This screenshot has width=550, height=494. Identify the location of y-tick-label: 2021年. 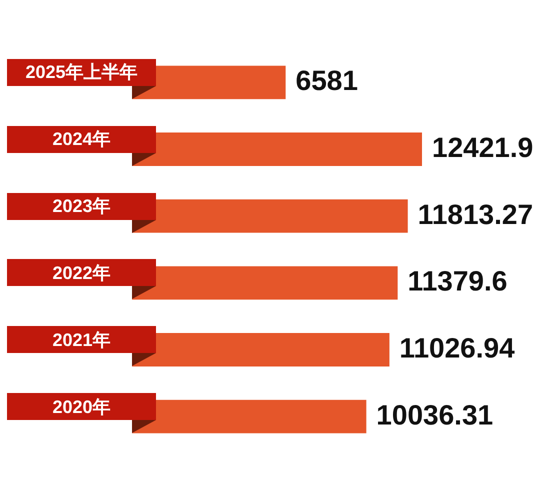
(81, 340).